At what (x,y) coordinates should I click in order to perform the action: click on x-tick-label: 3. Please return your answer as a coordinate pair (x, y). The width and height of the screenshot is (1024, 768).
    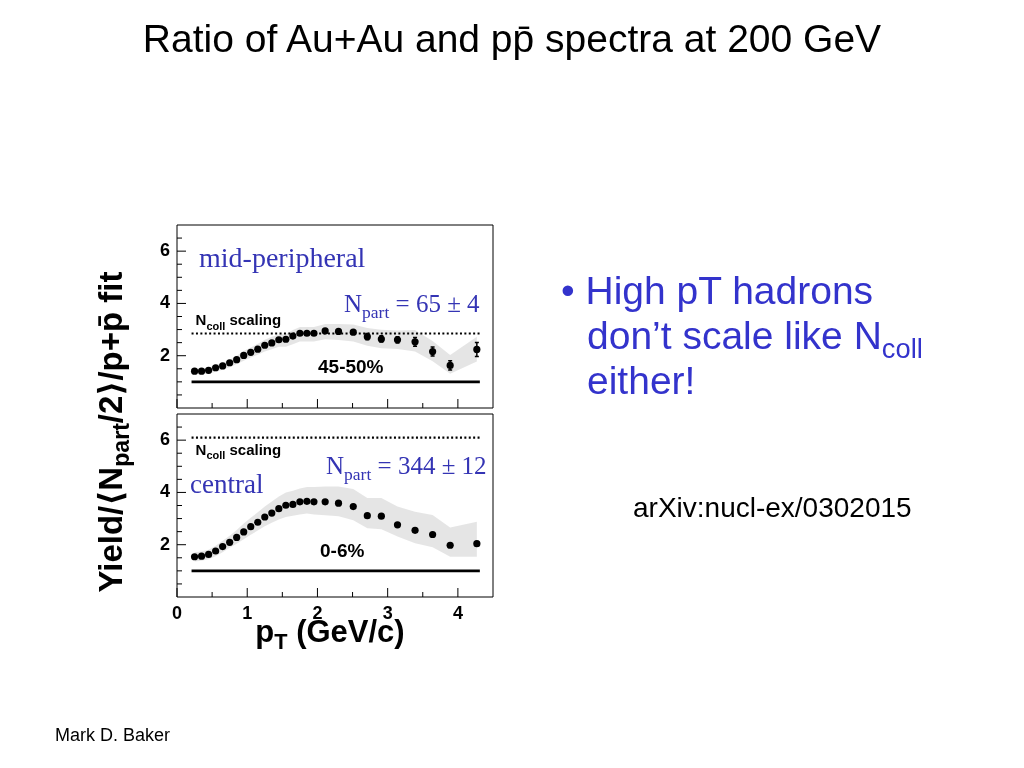
    Looking at the image, I should click on (387, 612).